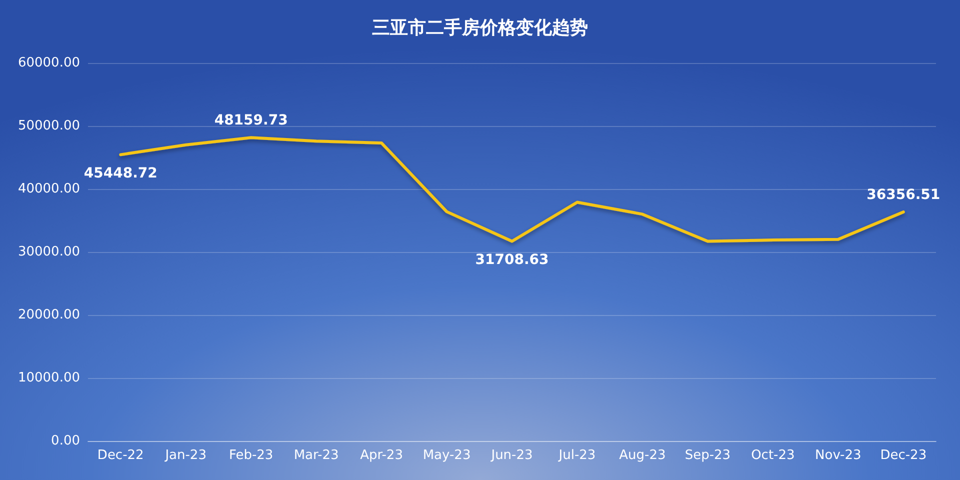  Describe the element at coordinates (49, 252) in the screenshot. I see `y-tick-label: 30000.00` at that location.